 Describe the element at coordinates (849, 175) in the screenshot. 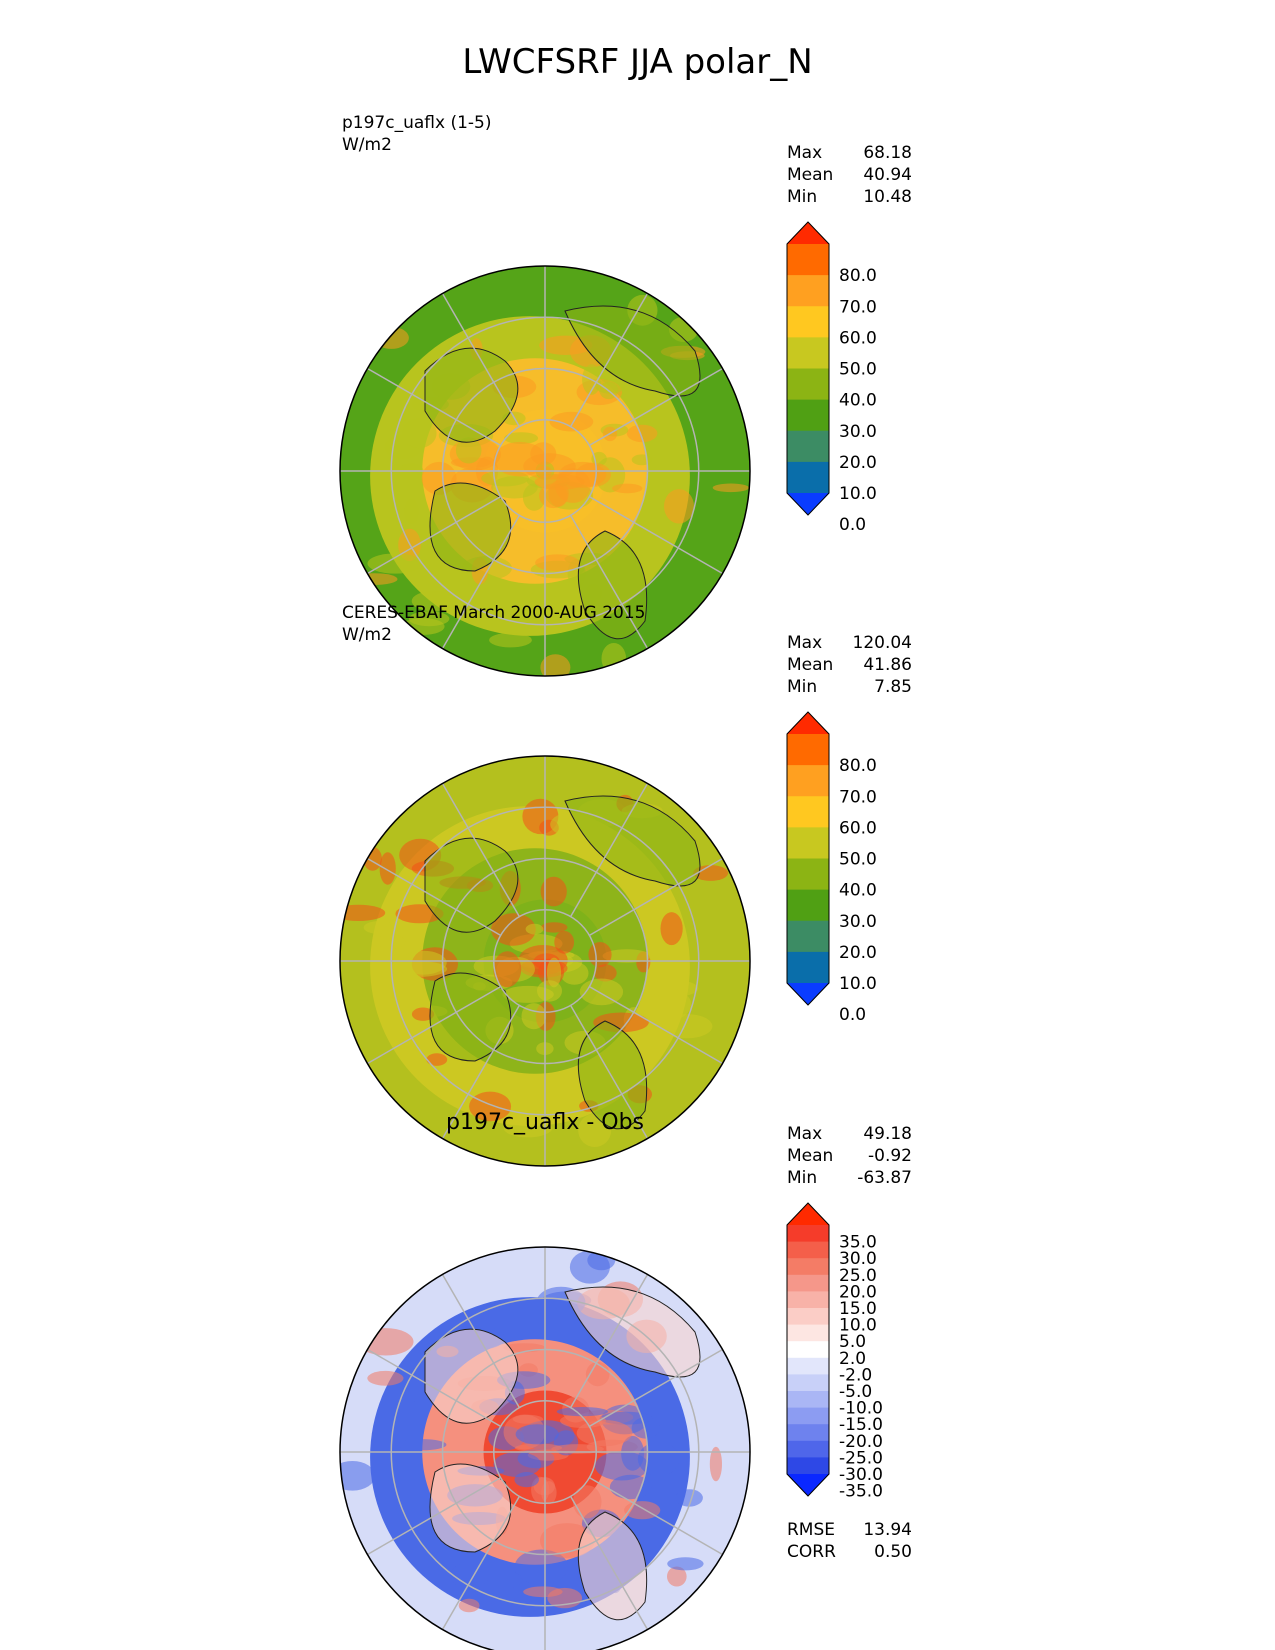

I see `stat-row: Mean 40.94` at that location.